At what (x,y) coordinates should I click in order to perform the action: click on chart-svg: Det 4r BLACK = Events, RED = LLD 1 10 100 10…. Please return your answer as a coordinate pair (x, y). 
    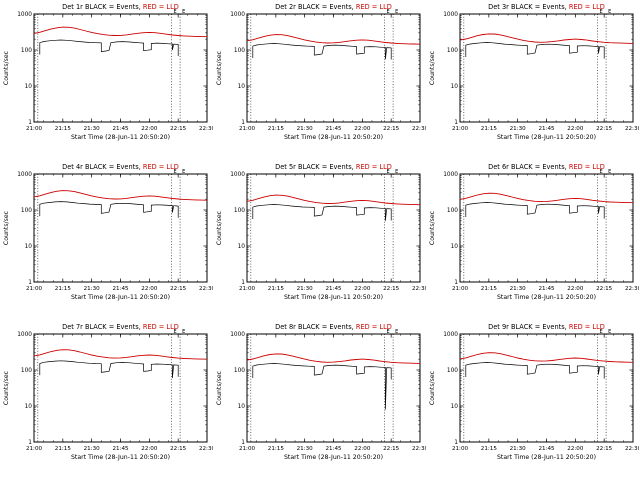
    Looking at the image, I should click on (109, 232).